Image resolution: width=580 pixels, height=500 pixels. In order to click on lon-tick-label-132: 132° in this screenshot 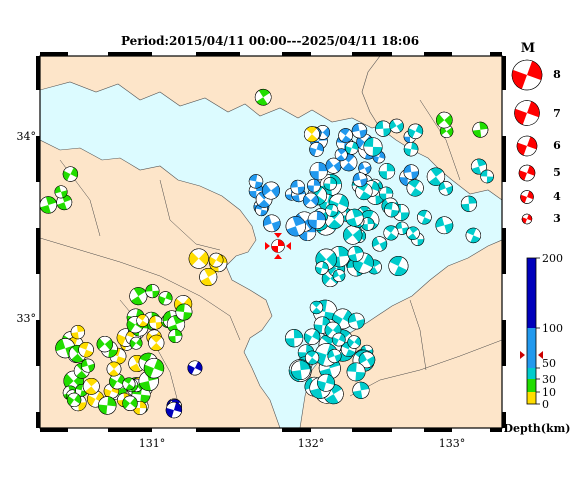, I will do `click(311, 443)`.